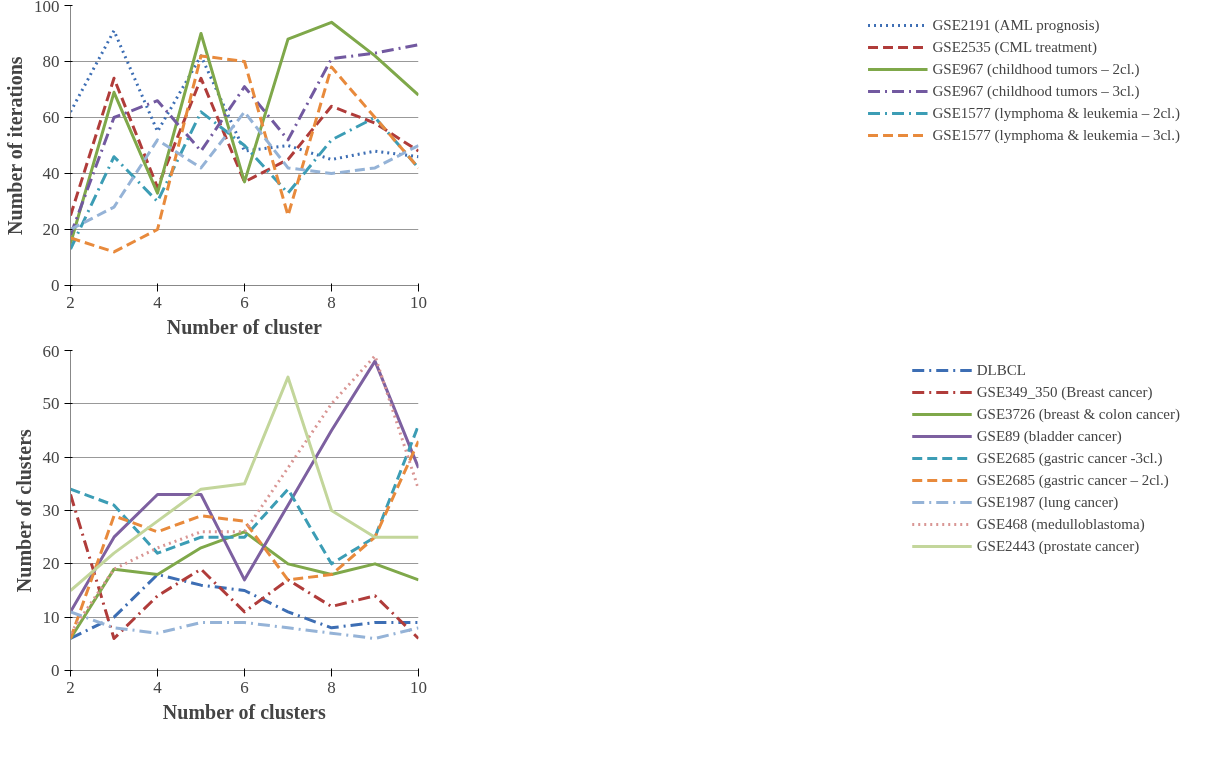 The width and height of the screenshot is (1208, 757). What do you see at coordinates (1060, 524) in the screenshot?
I see `legend-label: GSE468 (medulloblastoma)` at bounding box center [1060, 524].